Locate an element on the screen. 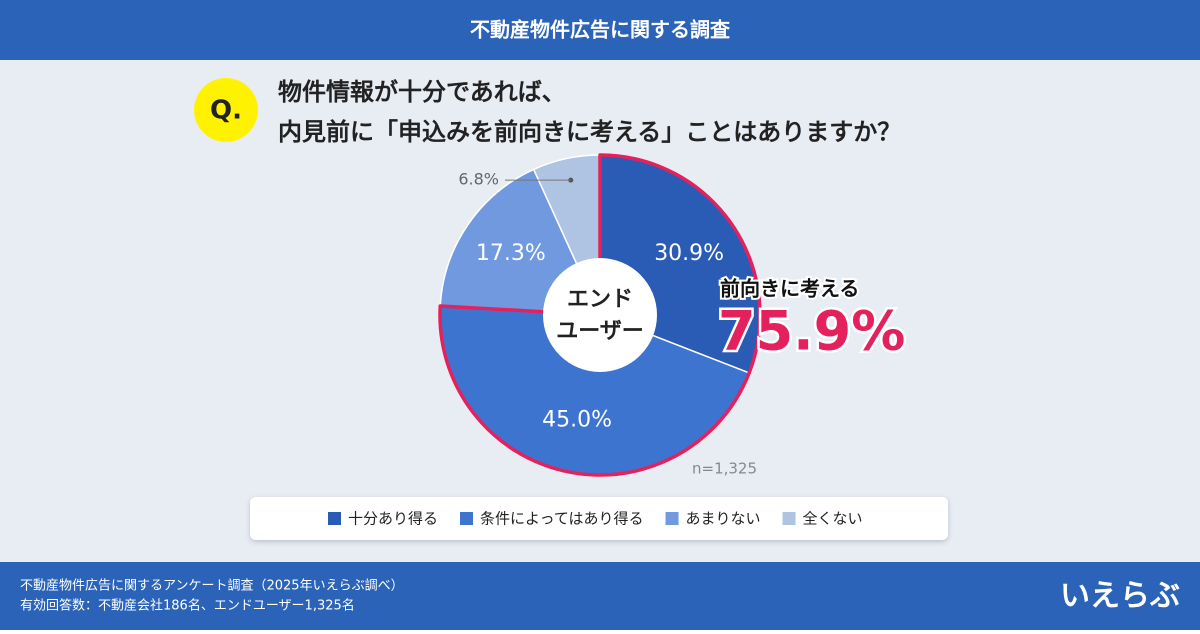  header-band is located at coordinates (600, 30).